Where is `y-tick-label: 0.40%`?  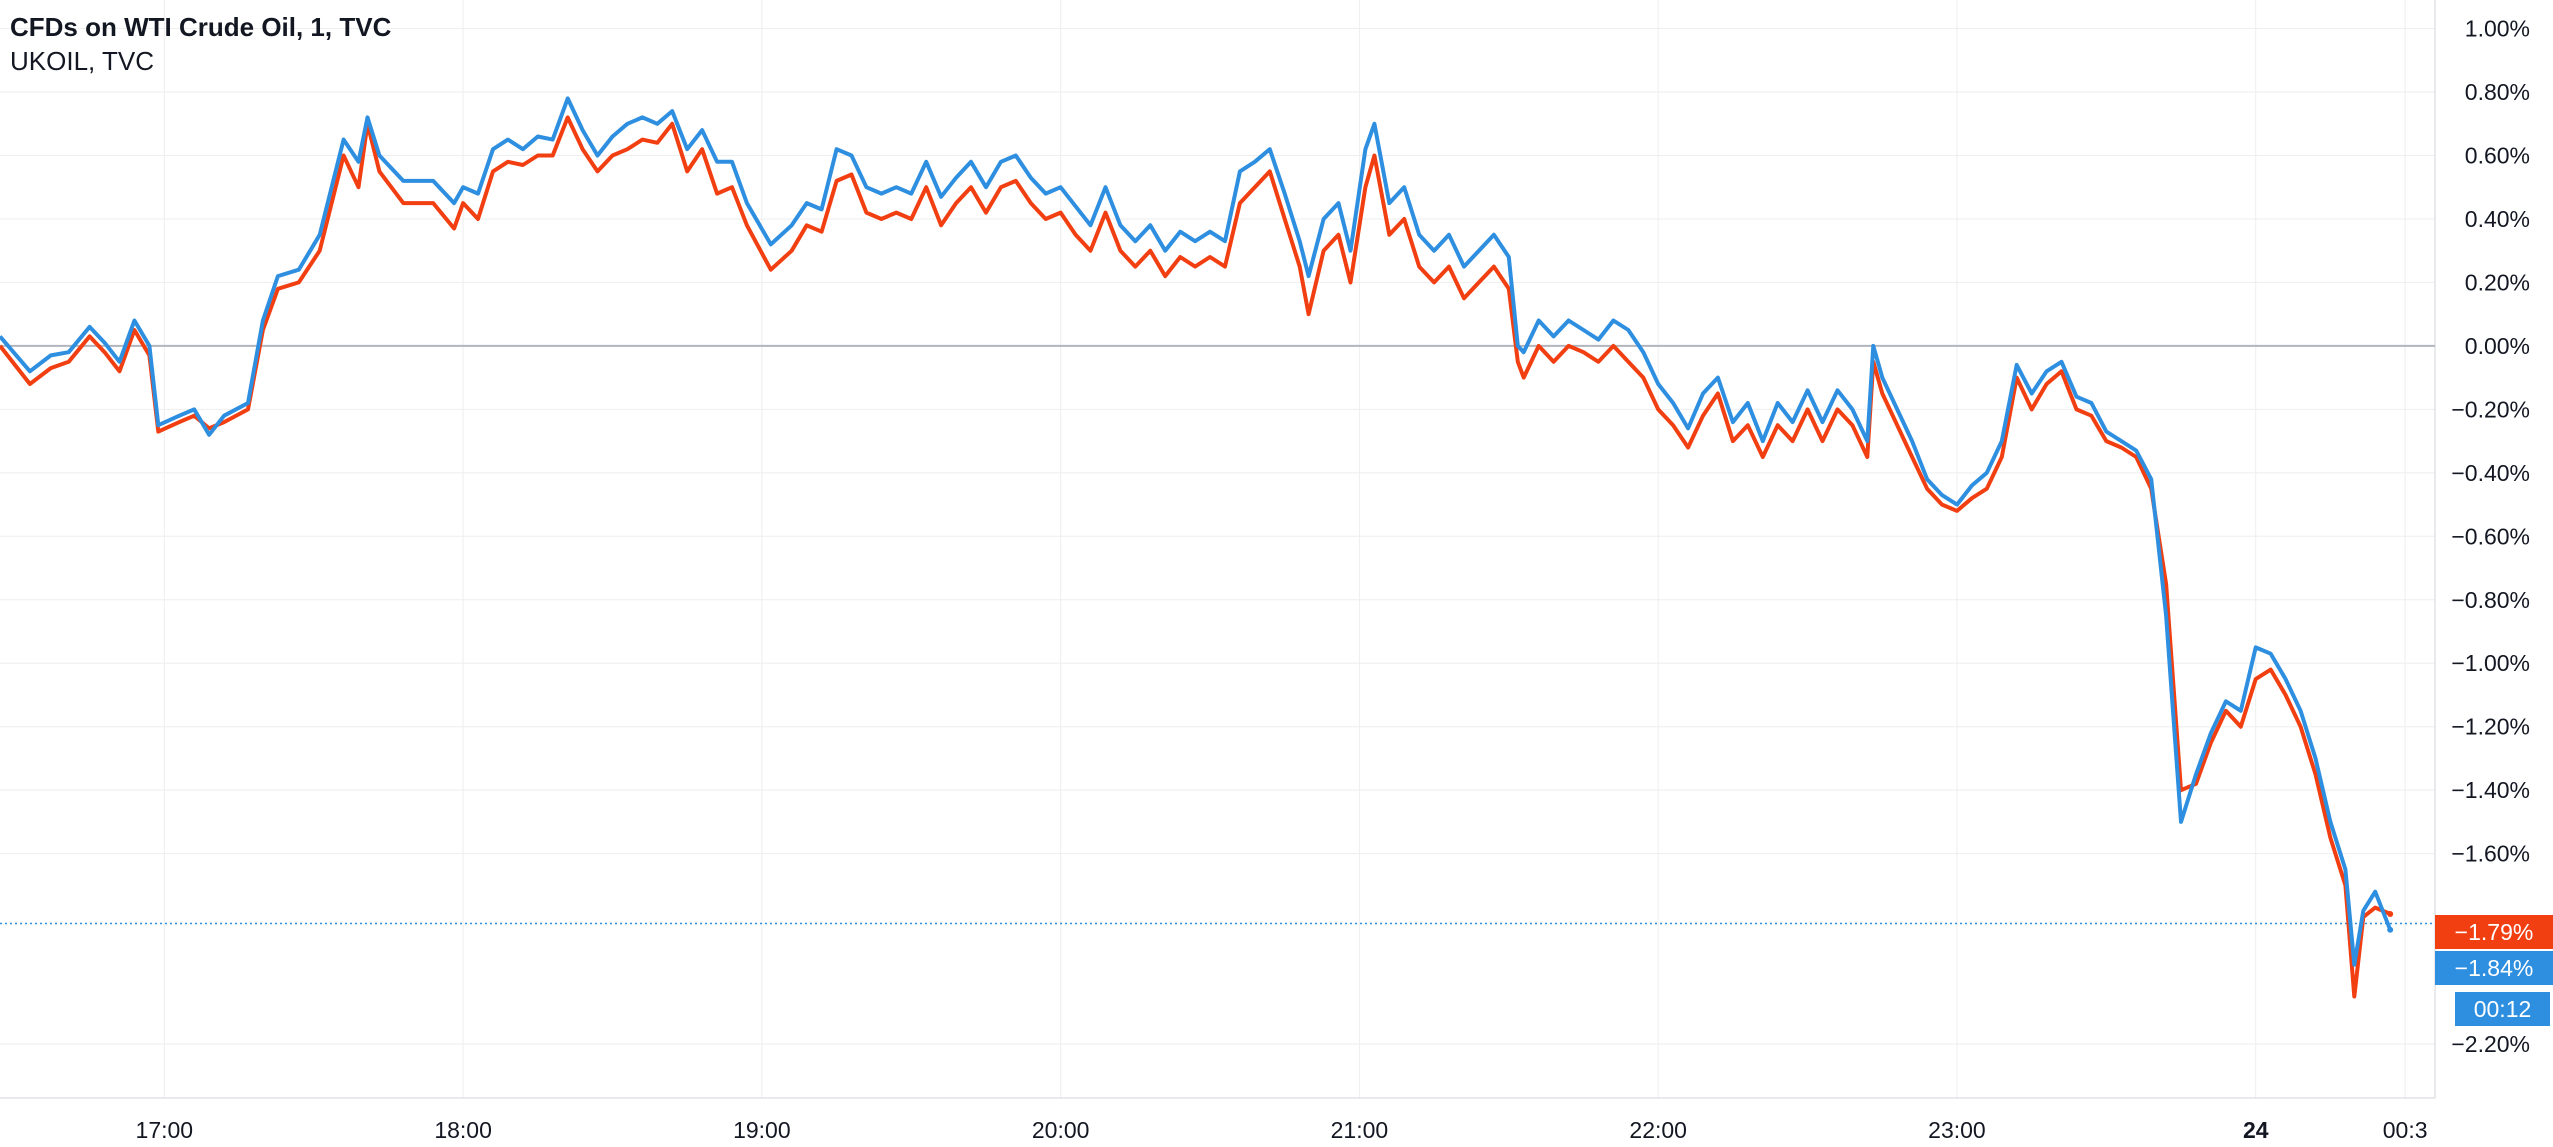
y-tick-label: 0.40% is located at coordinates (2497, 219).